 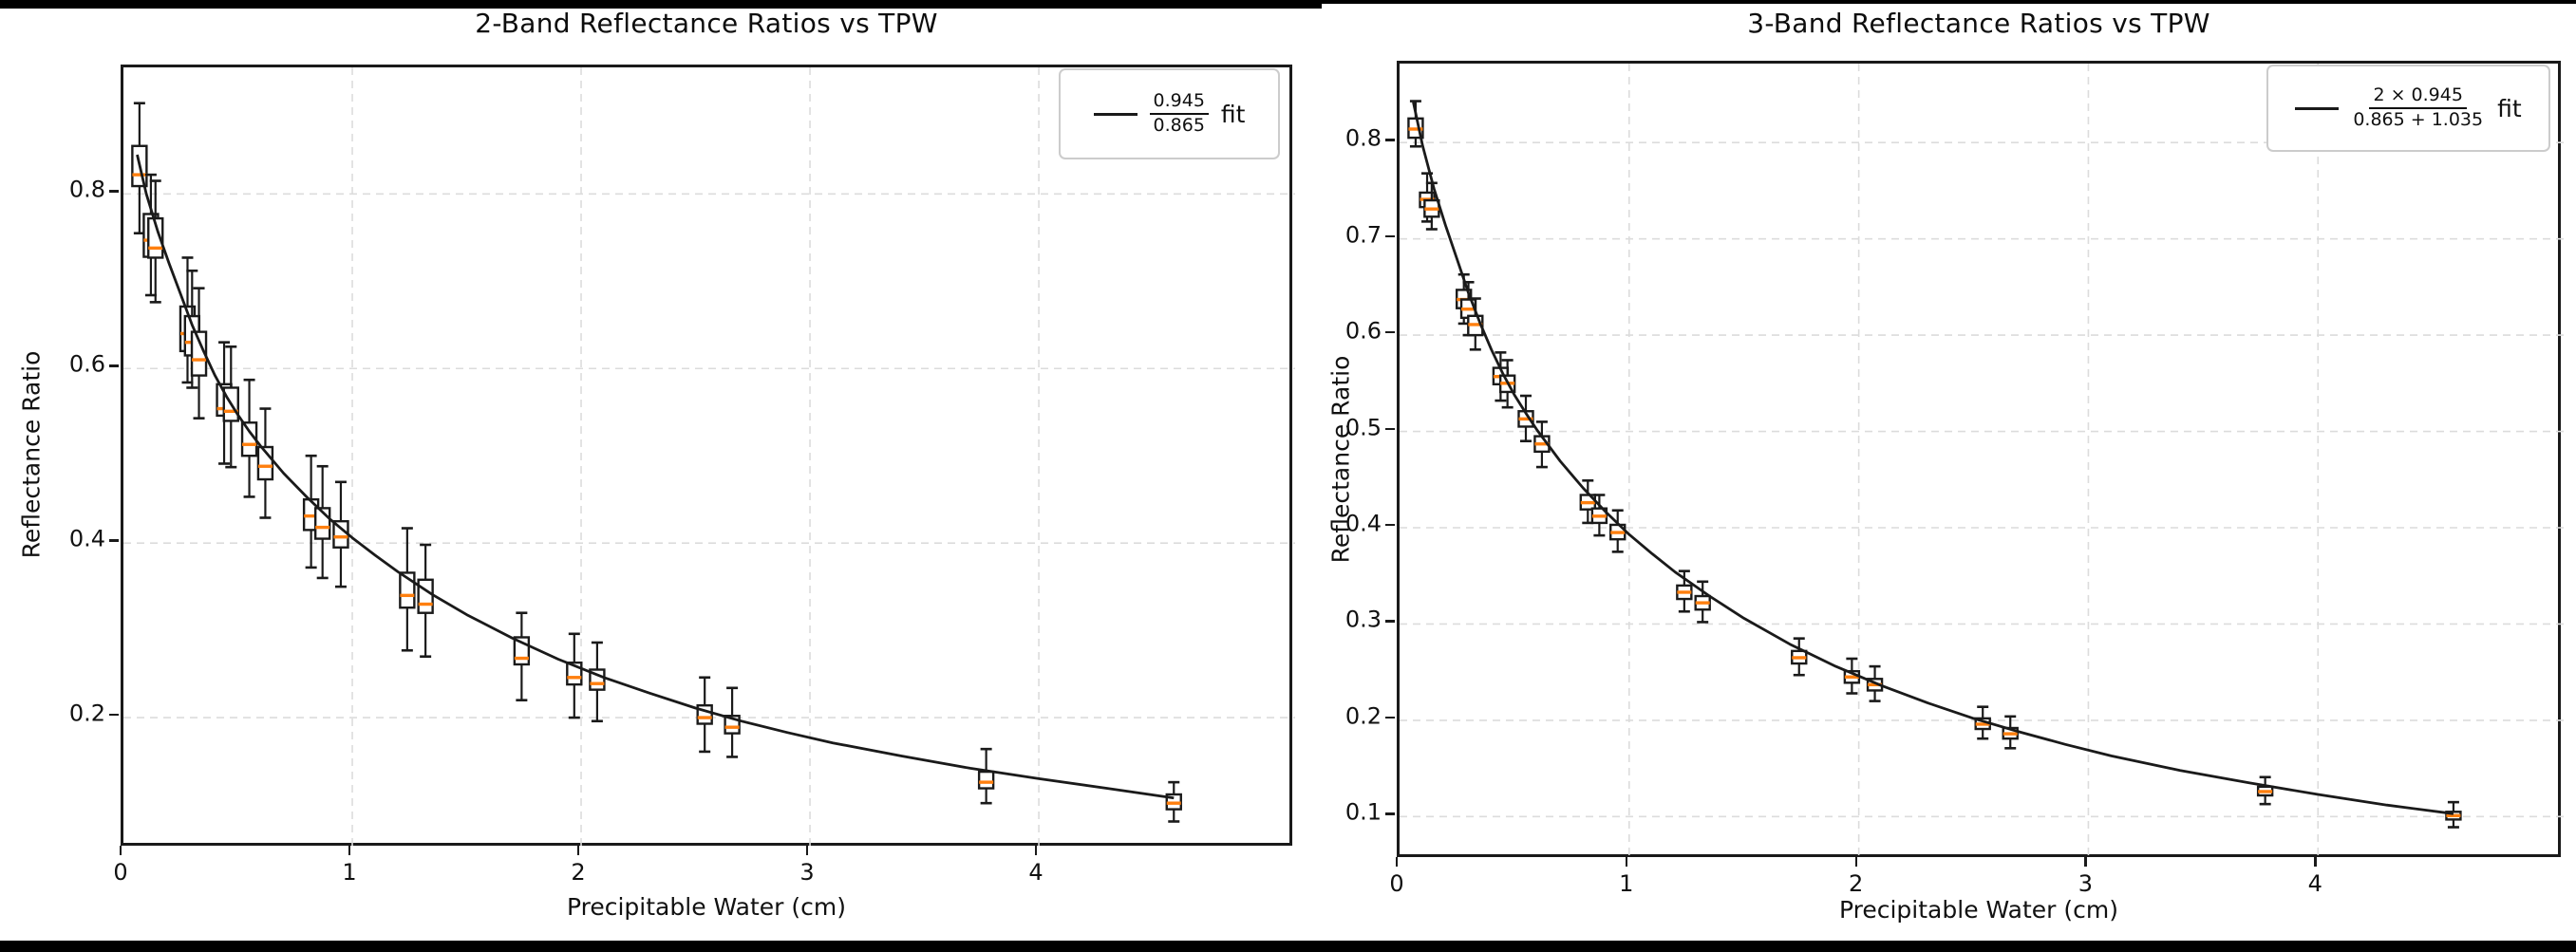 I want to click on legend: 0.945 0.865 fit, so click(x=1169, y=114).